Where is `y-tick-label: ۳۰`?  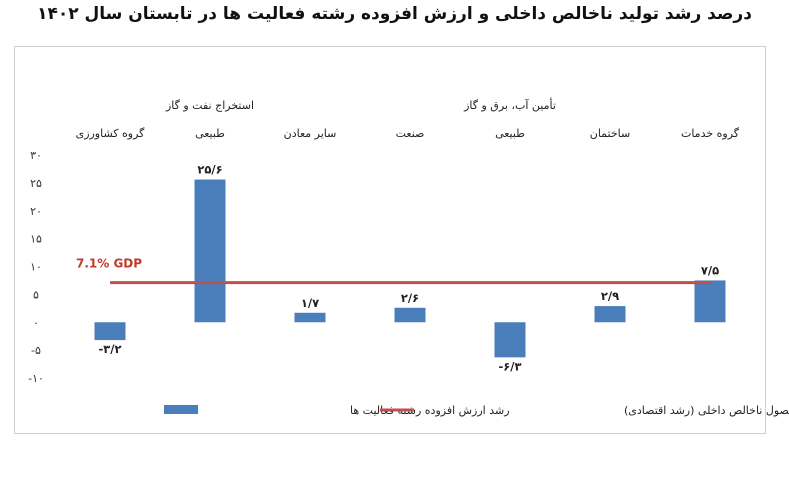
y-tick-label: ۳۰ is located at coordinates (36, 155).